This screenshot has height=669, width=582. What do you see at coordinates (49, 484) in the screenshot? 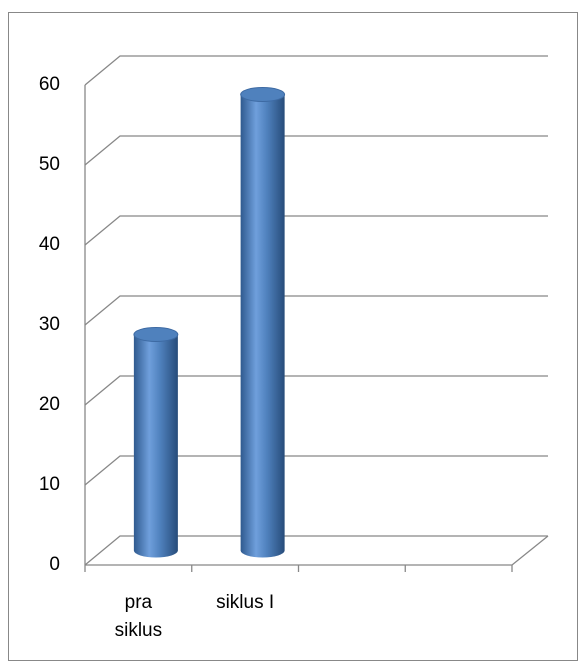
I see `y-tick-label: 10` at bounding box center [49, 484].